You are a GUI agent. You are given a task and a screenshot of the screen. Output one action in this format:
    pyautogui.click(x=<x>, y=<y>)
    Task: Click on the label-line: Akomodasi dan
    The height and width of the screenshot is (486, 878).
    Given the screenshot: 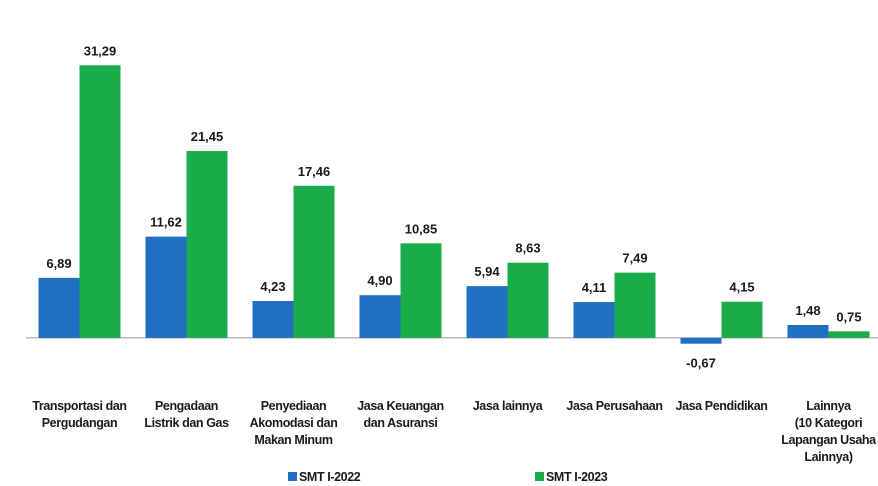 What is the action you would take?
    pyautogui.click(x=294, y=423)
    